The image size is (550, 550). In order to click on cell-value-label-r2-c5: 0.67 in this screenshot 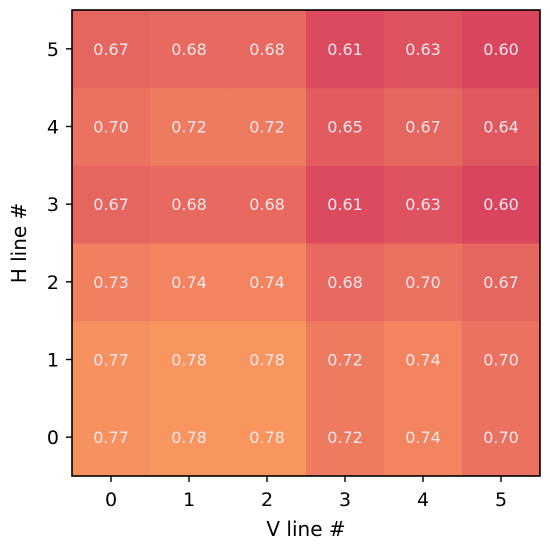, I will do `click(501, 282)`.